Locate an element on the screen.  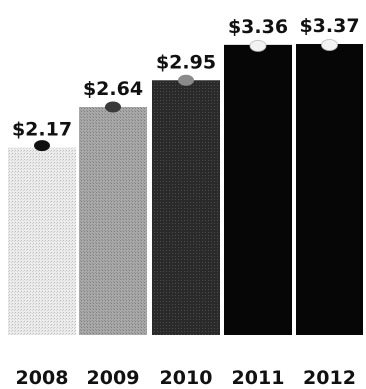
value-label-2009: $2.64 is located at coordinates (113, 89).